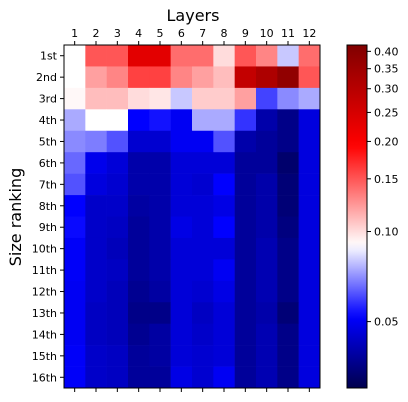 The height and width of the screenshot is (402, 408). I want to click on y-tick-label: 13th, so click(44, 313).